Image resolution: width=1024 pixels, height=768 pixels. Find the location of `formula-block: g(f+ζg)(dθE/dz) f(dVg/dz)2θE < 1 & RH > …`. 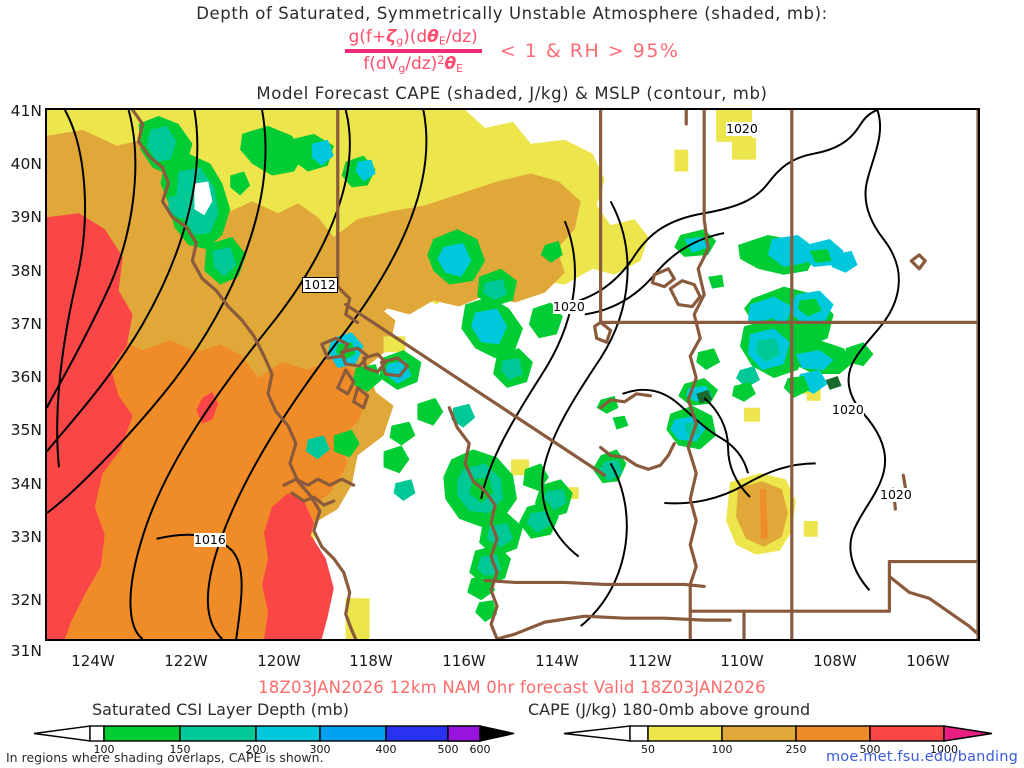

formula-block: g(f+ζg)(dθE/dz) f(dVg/dz)2θE < 1 & RH > … is located at coordinates (512, 51).